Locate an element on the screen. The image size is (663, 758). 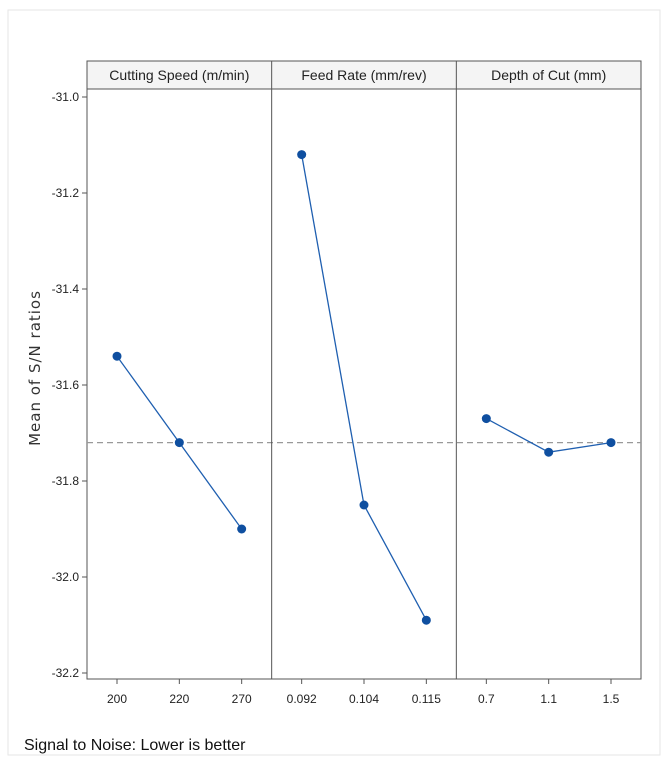
y-tick-label: -31.8 is located at coordinates (66, 481).